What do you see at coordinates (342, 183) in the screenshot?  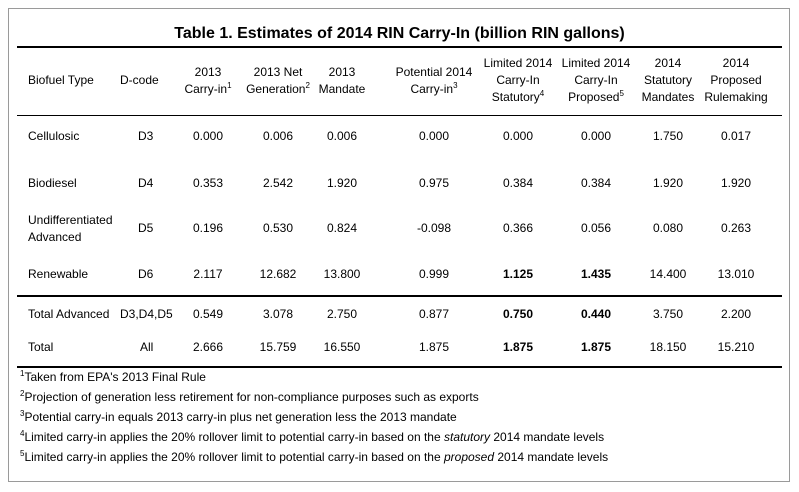 I see `row-biodiesel-mandate-2013: 1.920` at bounding box center [342, 183].